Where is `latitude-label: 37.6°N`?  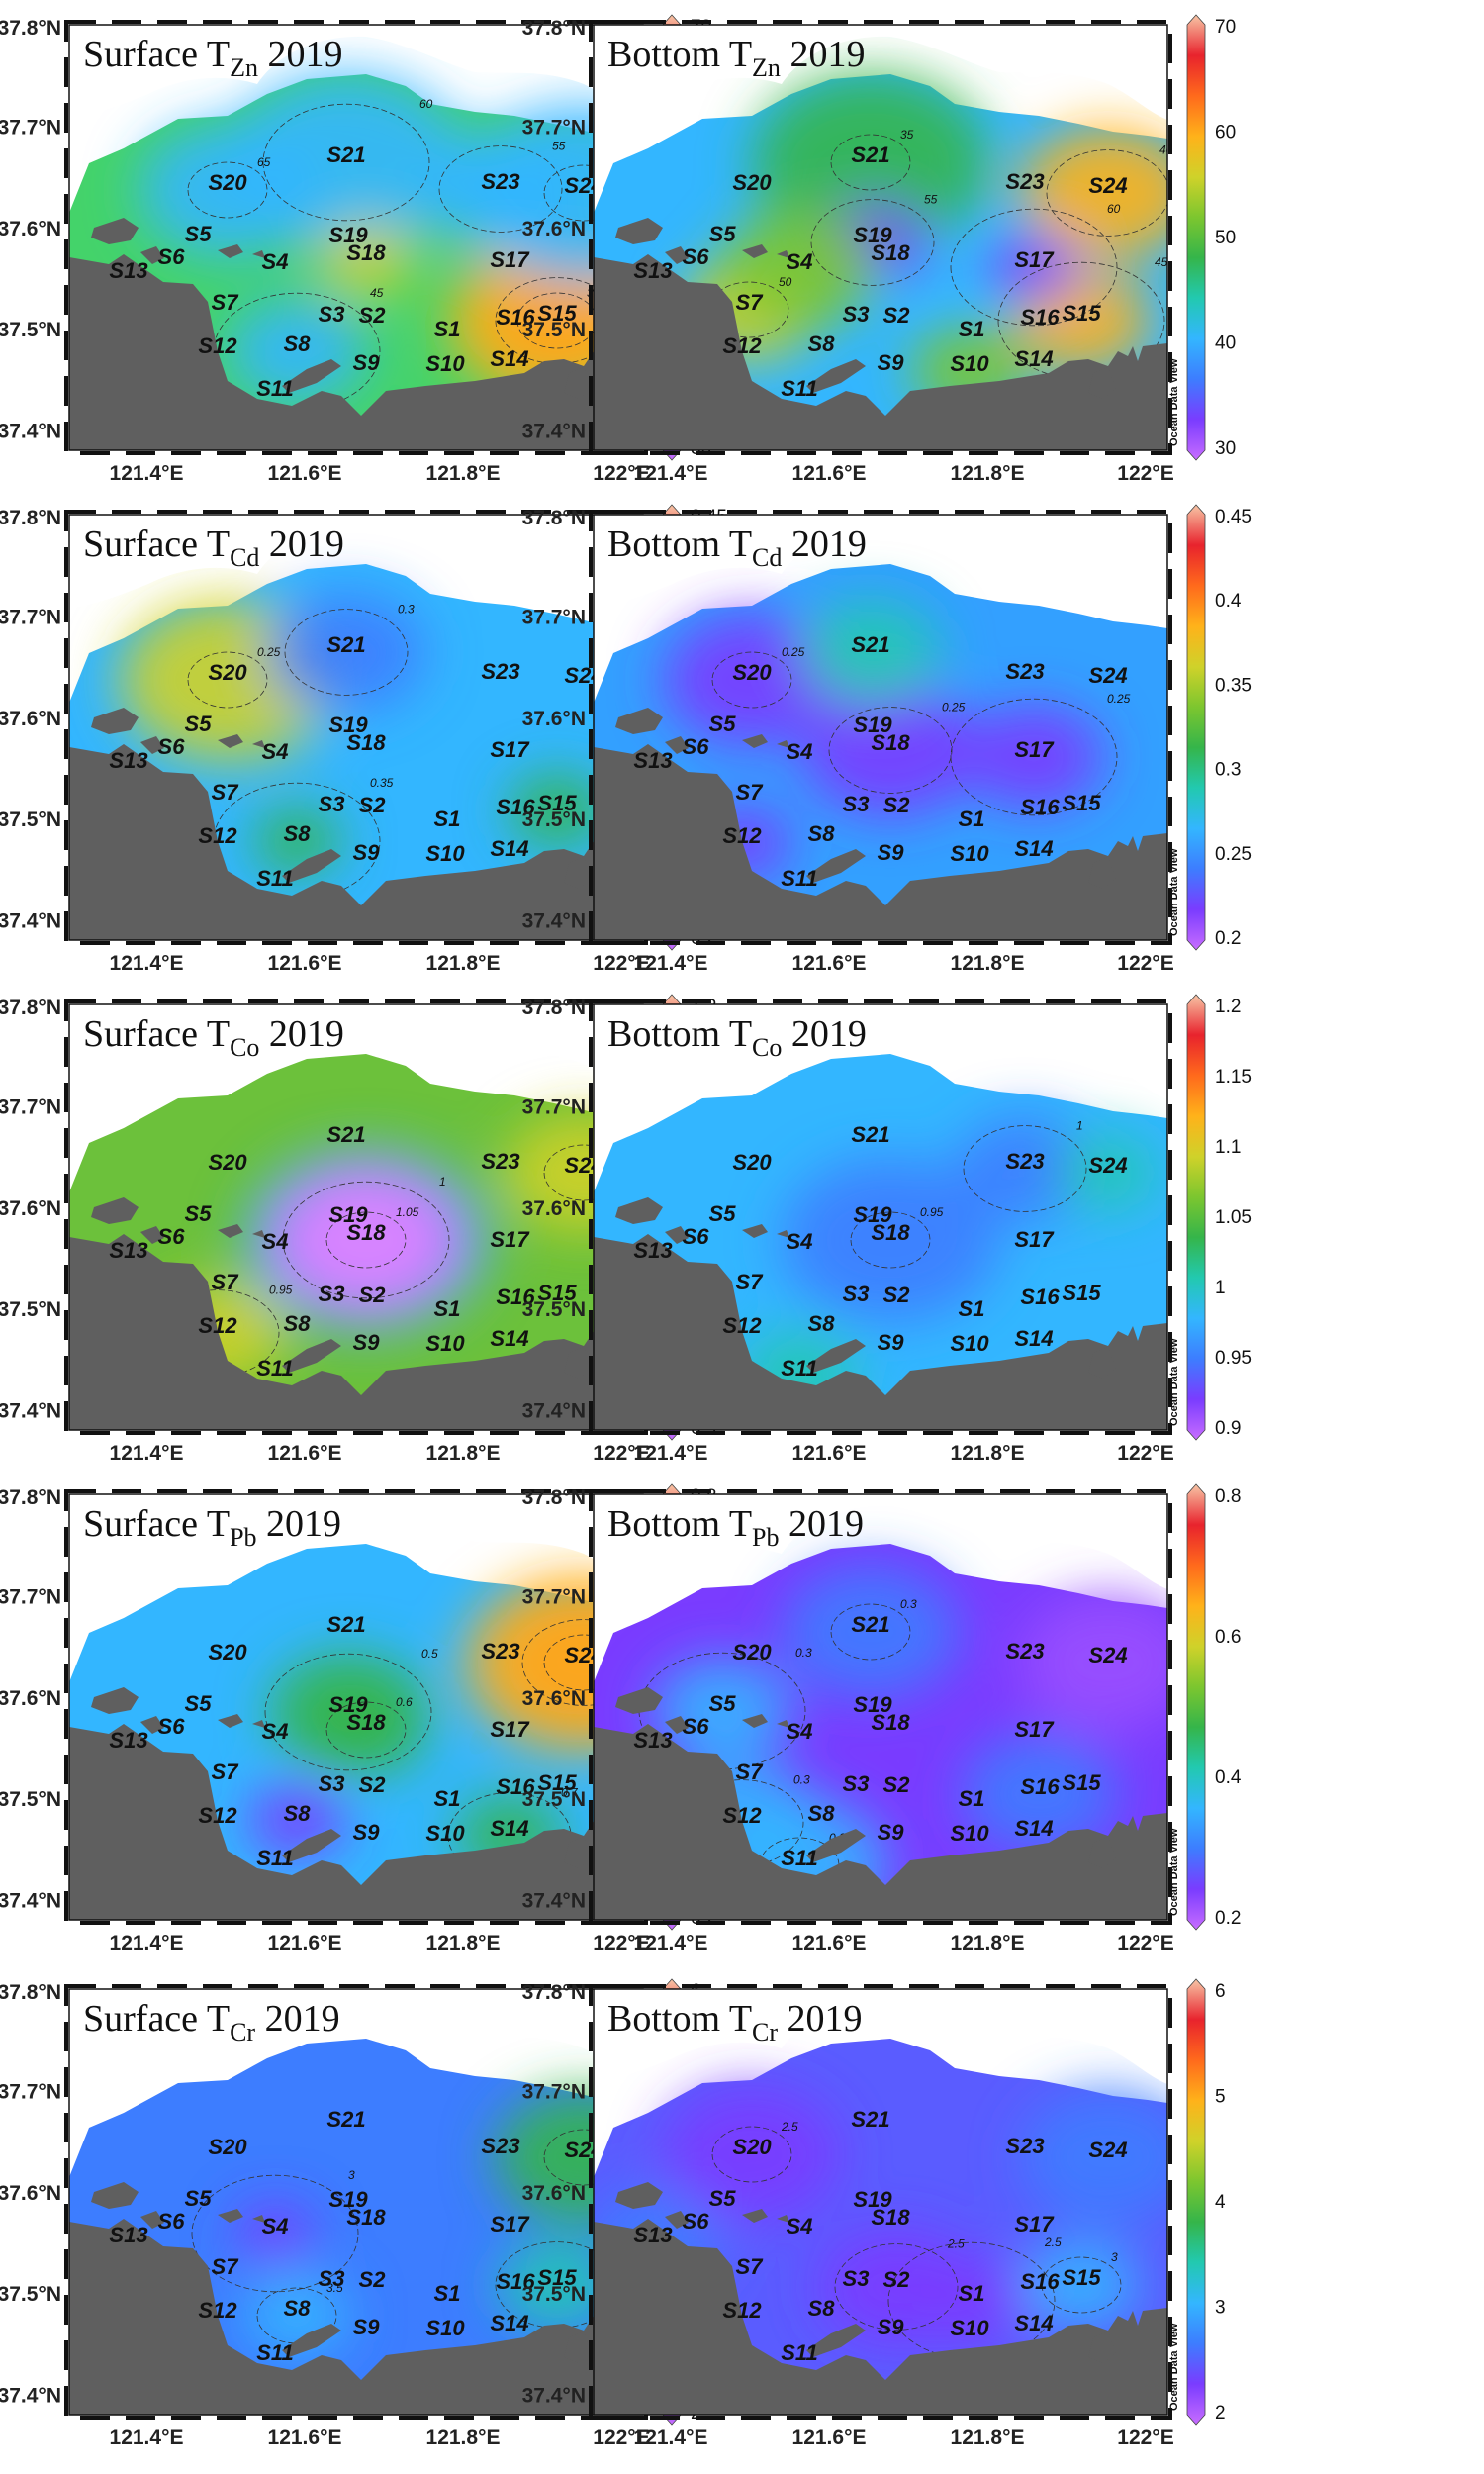
latitude-label: 37.6°N is located at coordinates (30, 2194).